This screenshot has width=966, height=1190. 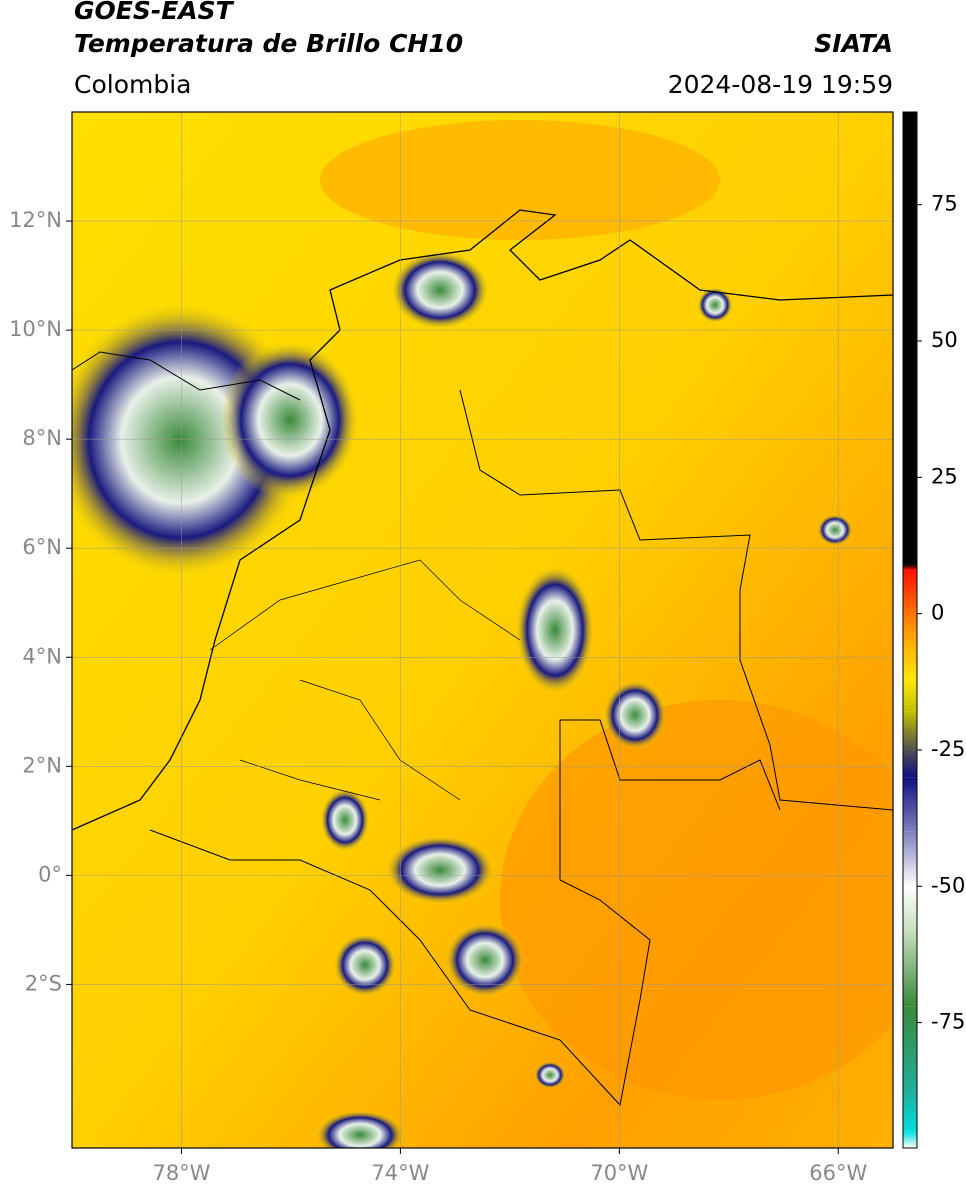 What do you see at coordinates (42, 656) in the screenshot?
I see `y-tick-label: 4°N` at bounding box center [42, 656].